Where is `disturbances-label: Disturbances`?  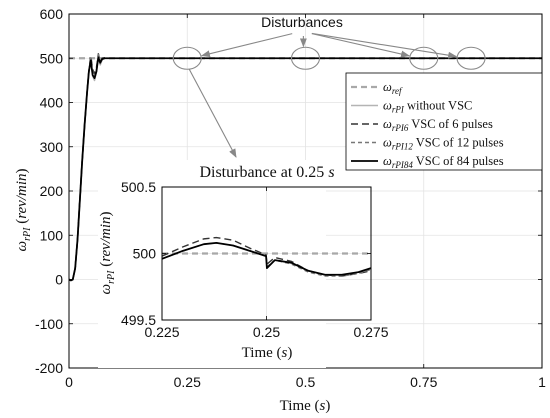
disturbances-label: Disturbances is located at coordinates (302, 22).